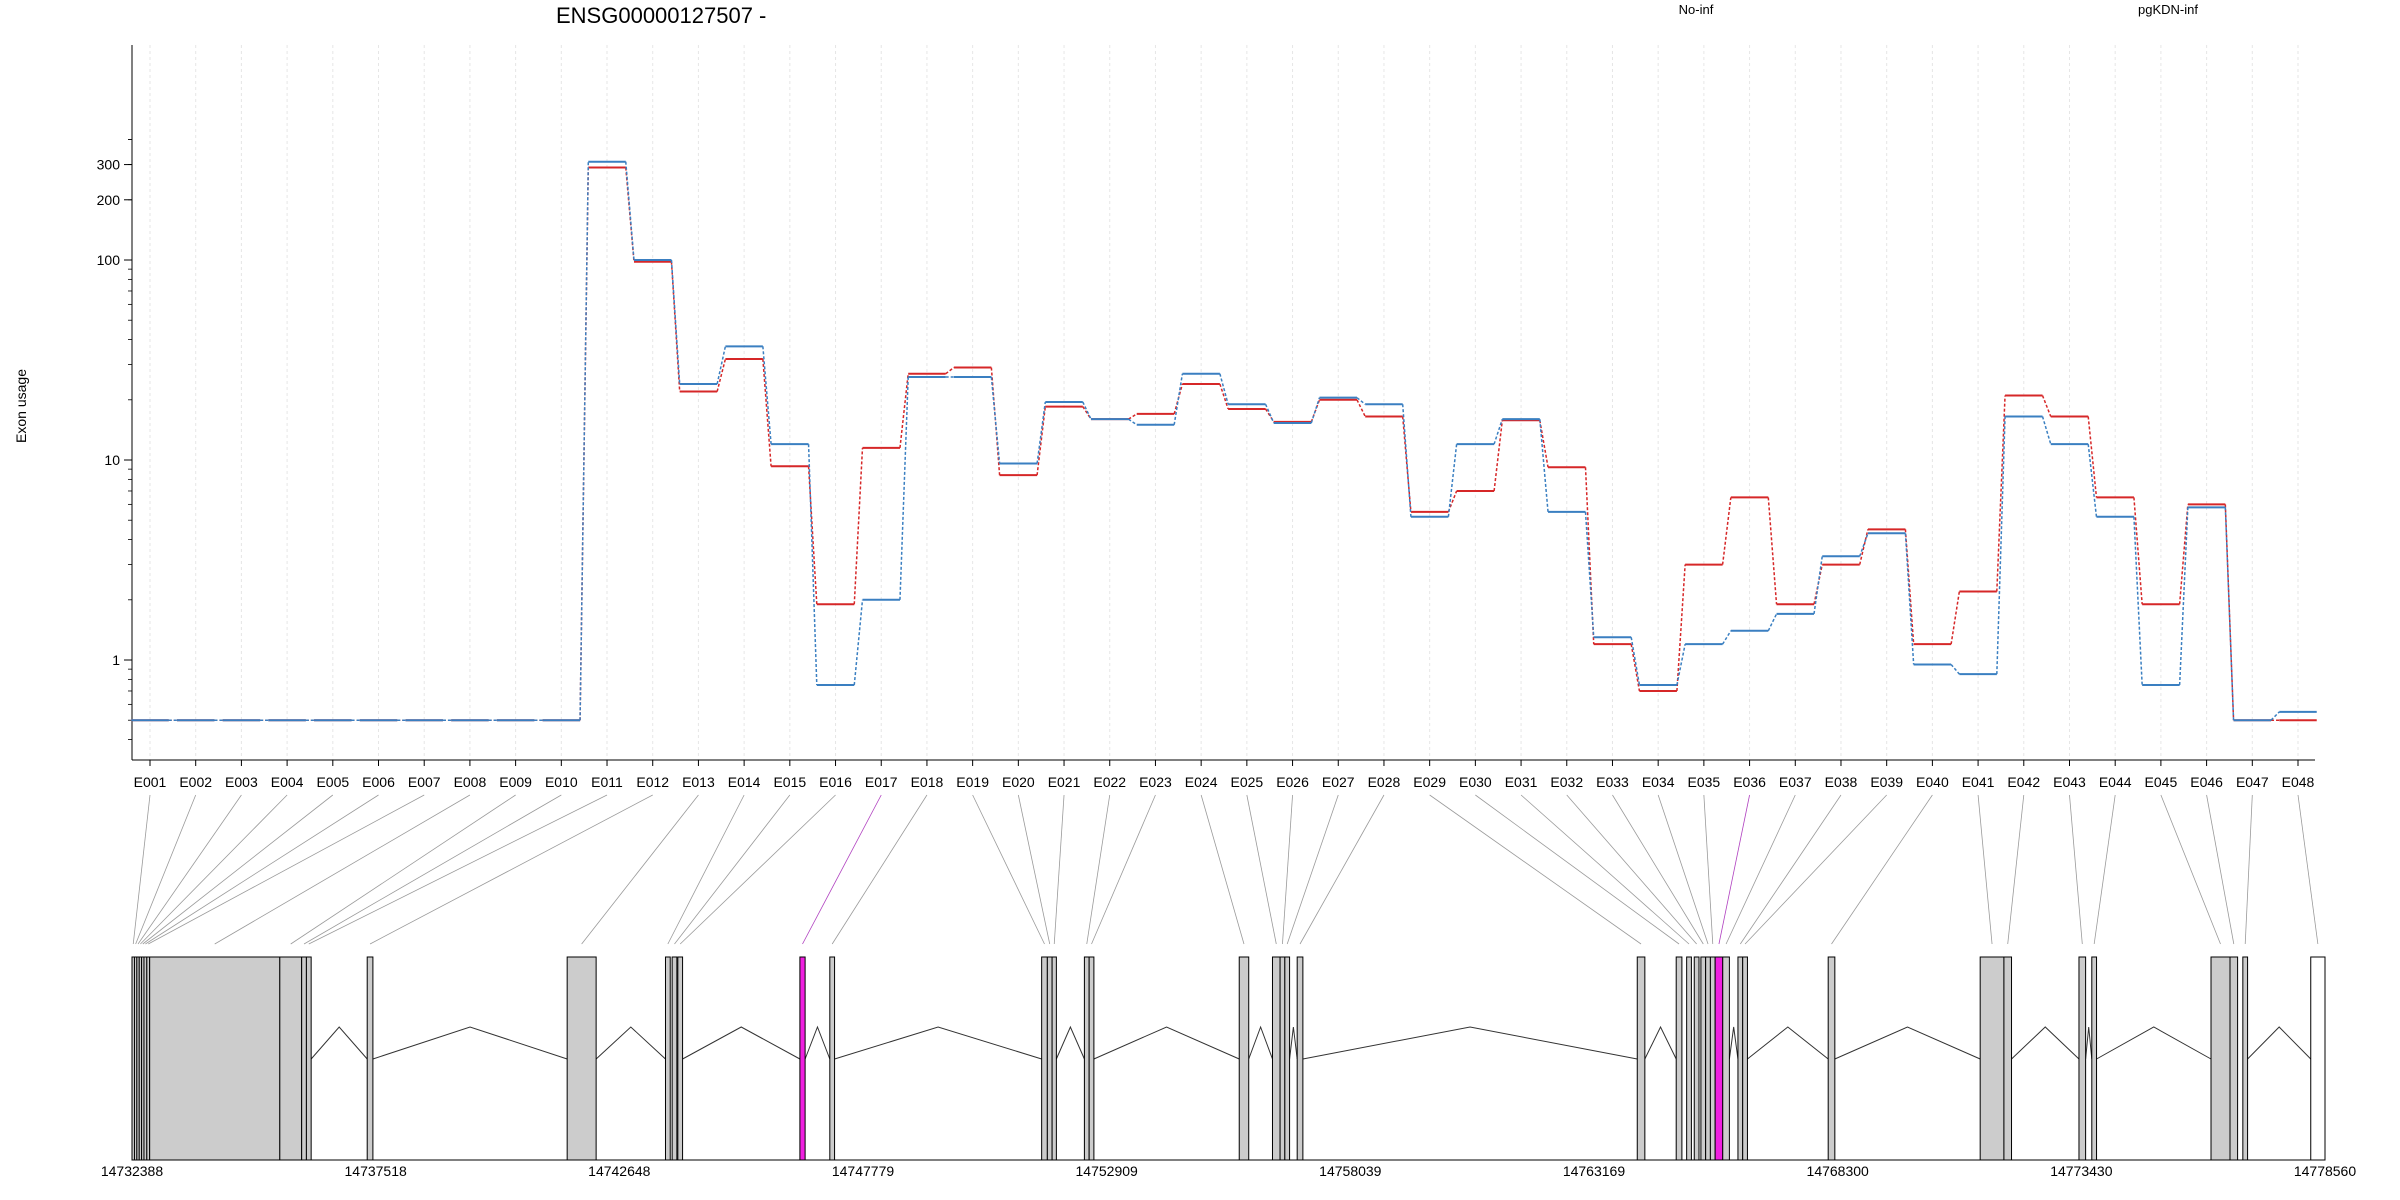 The width and height of the screenshot is (2400, 1200). I want to click on x-tick-label: E011, so click(607, 782).